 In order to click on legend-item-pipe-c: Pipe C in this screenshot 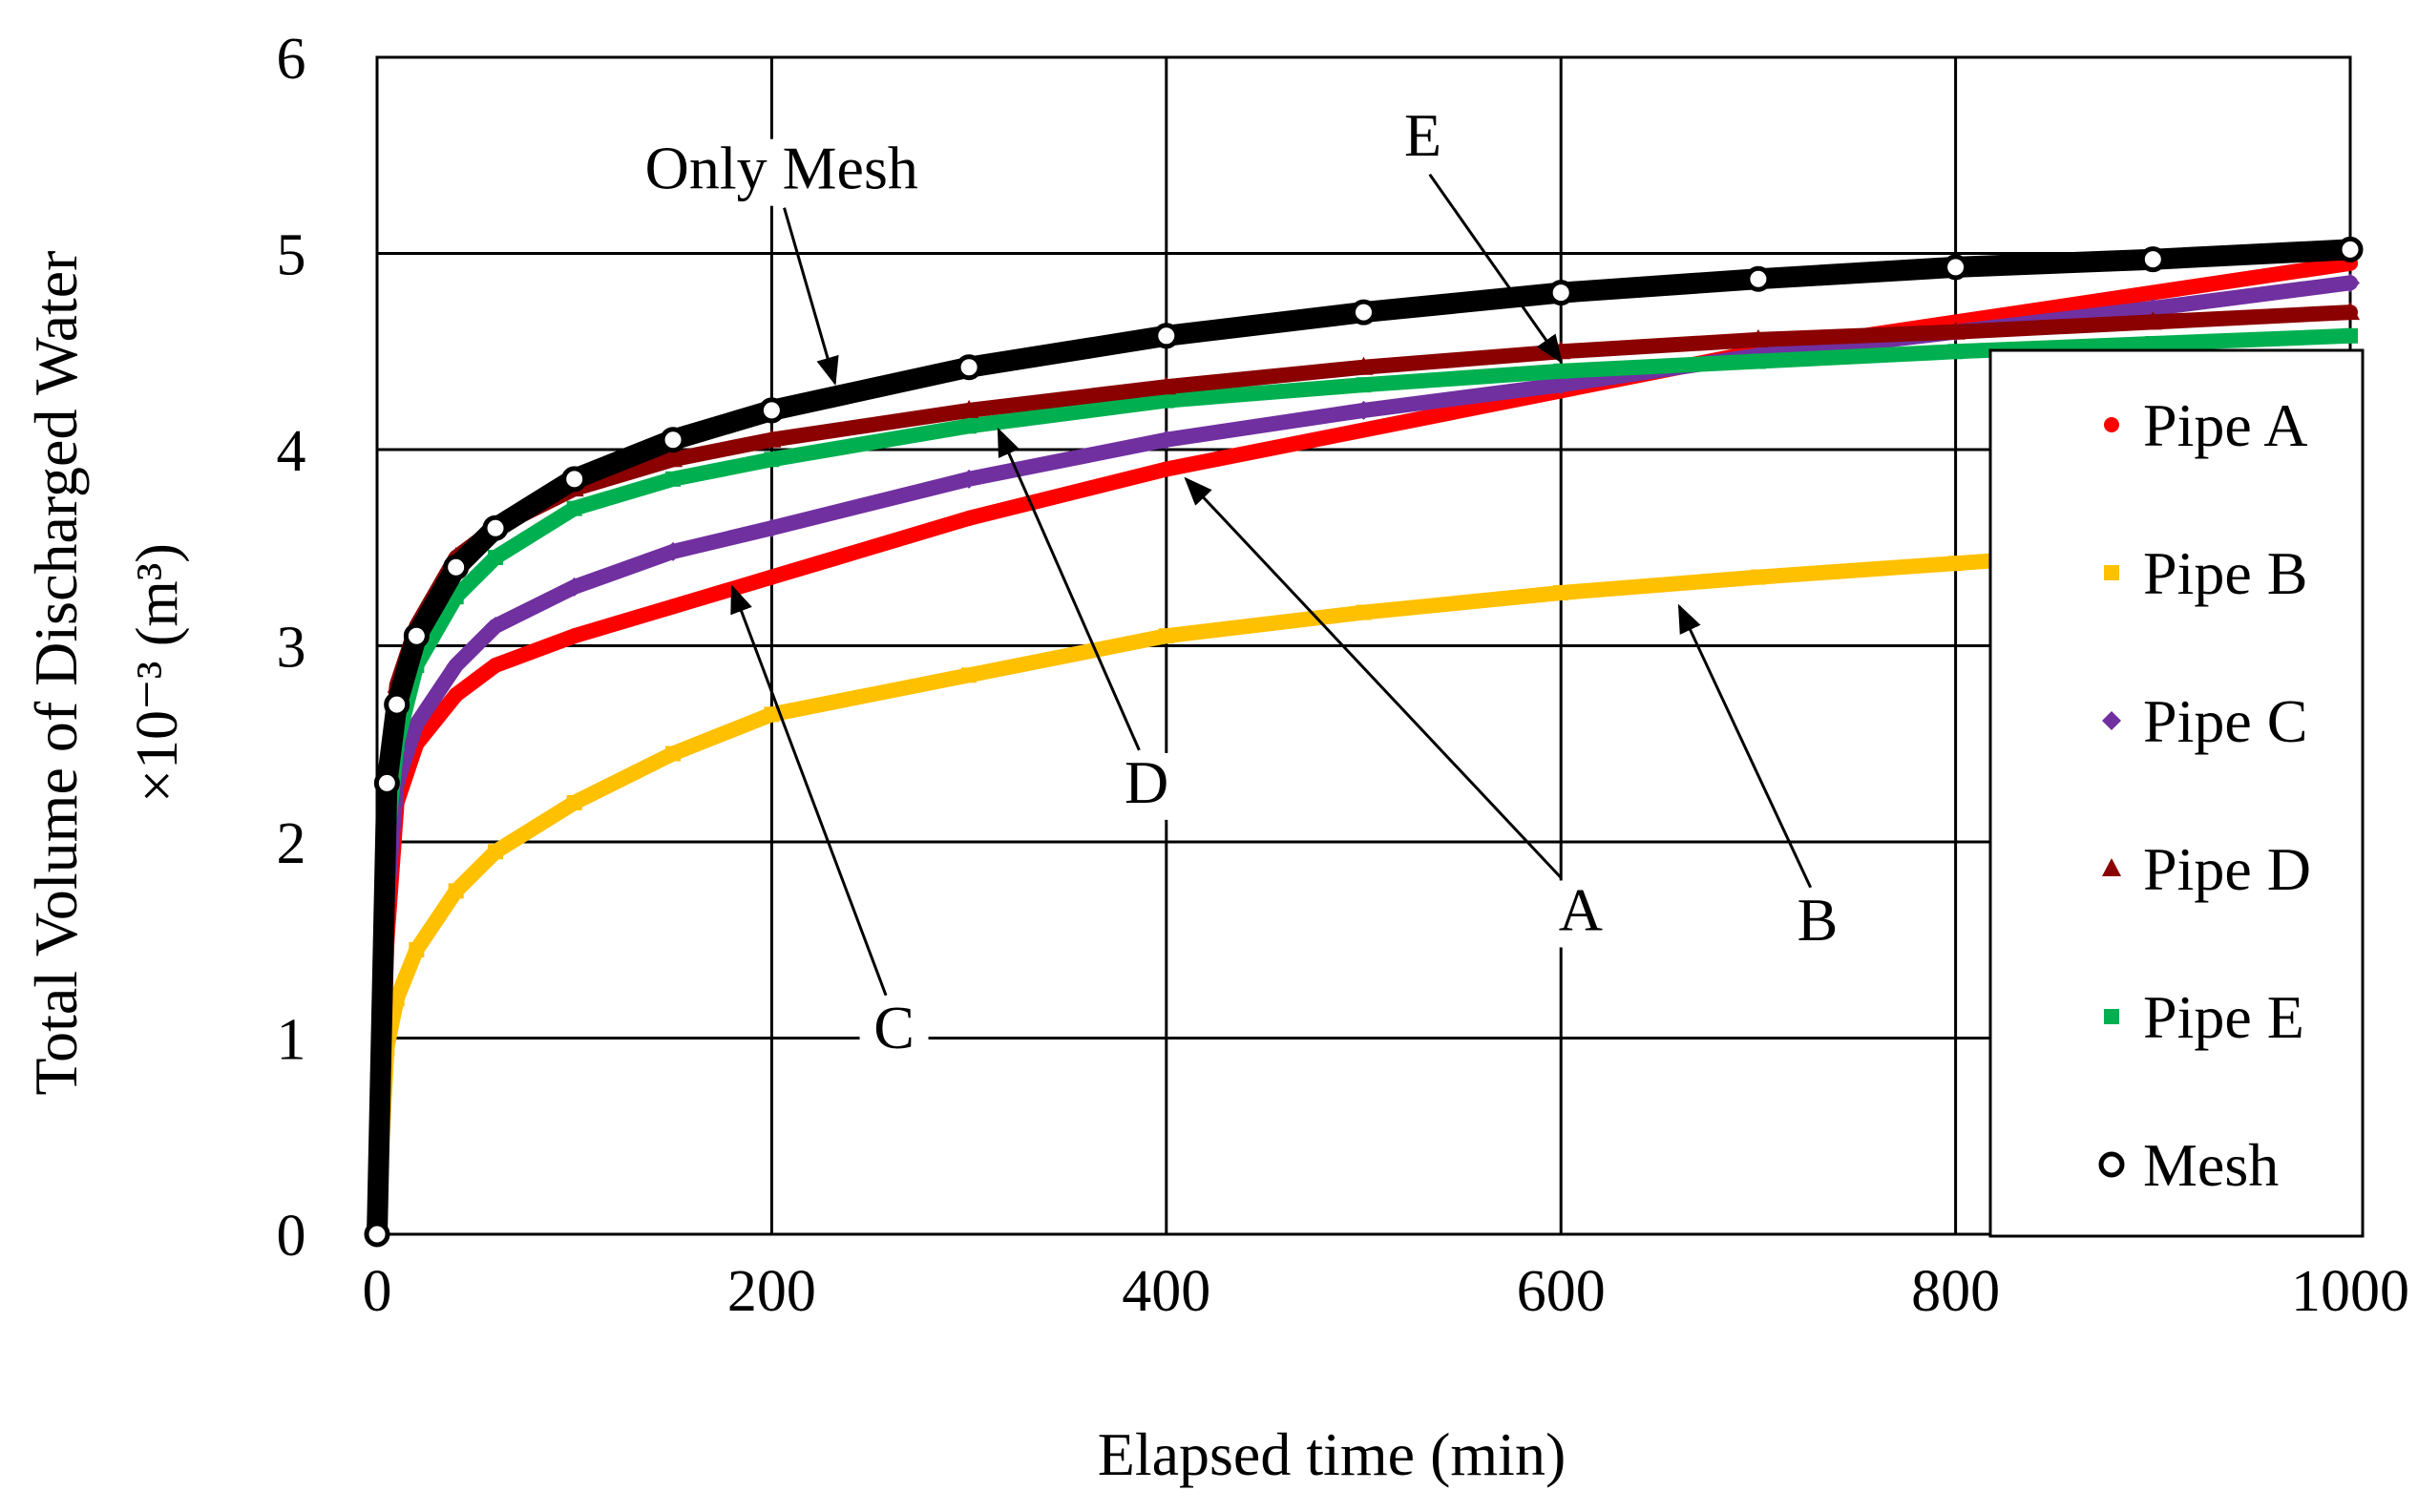, I will do `click(2204, 721)`.